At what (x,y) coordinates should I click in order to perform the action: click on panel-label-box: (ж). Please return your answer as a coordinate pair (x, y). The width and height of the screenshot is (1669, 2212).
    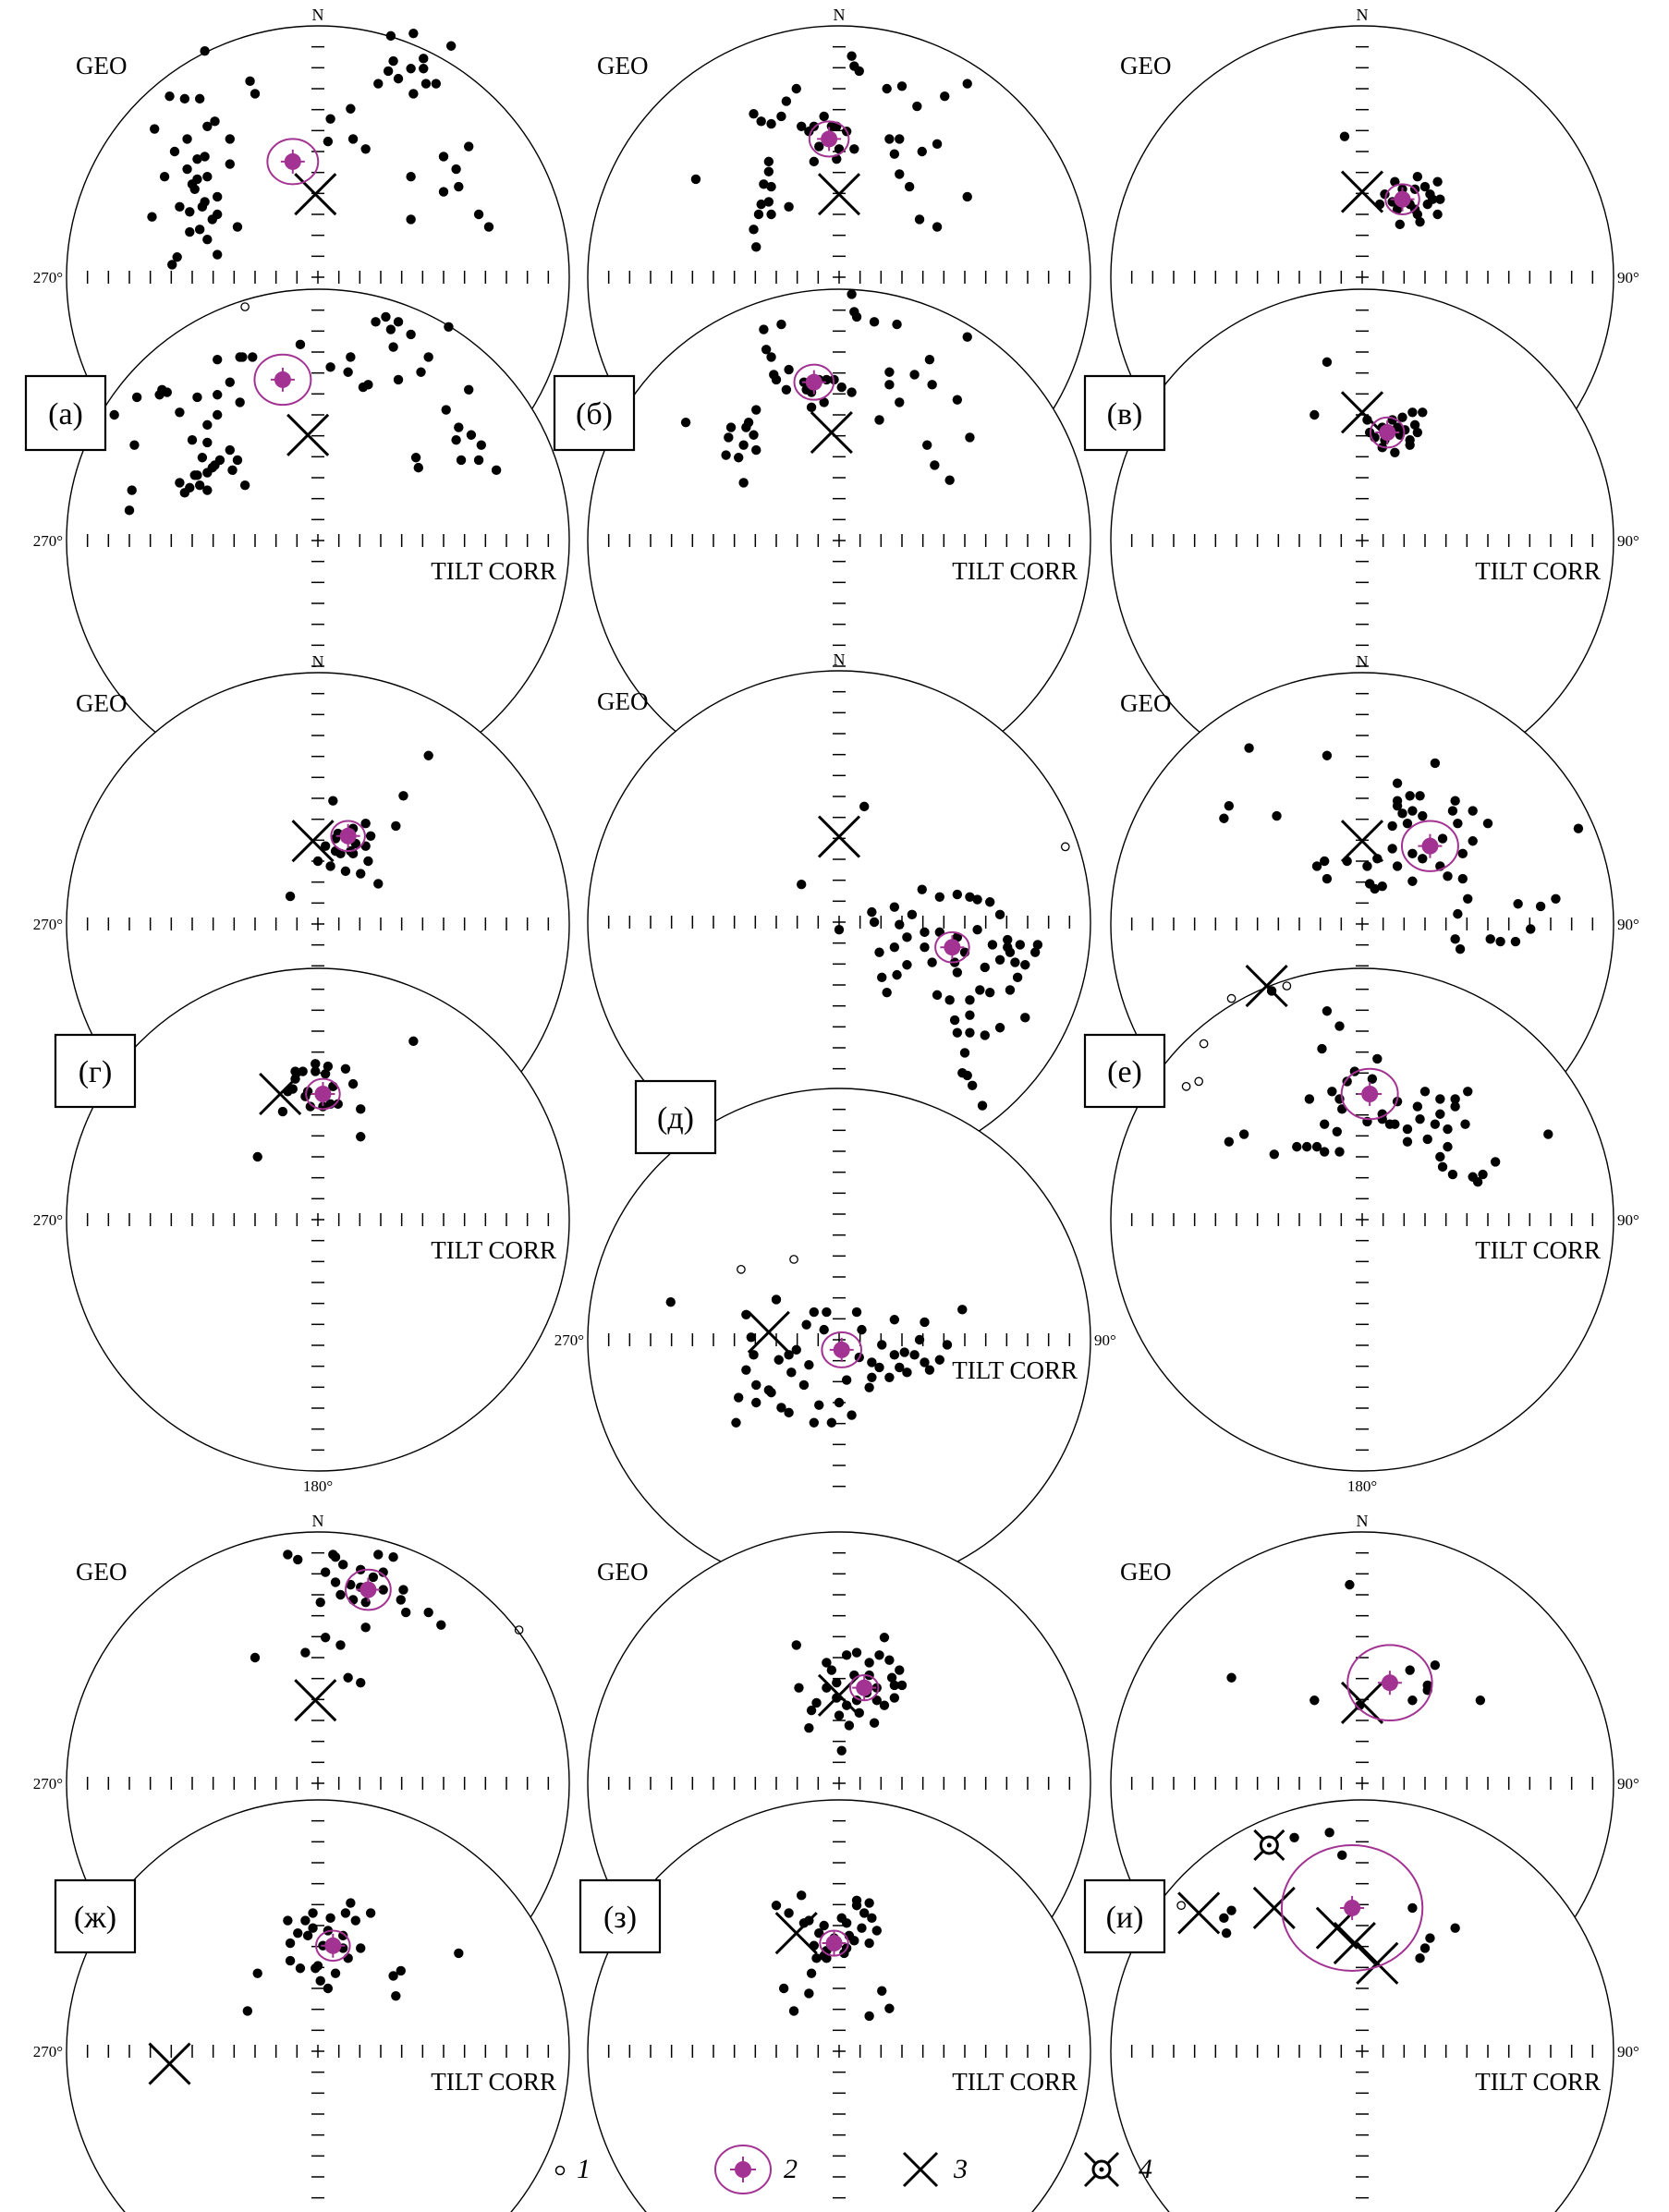
    Looking at the image, I should click on (96, 1916).